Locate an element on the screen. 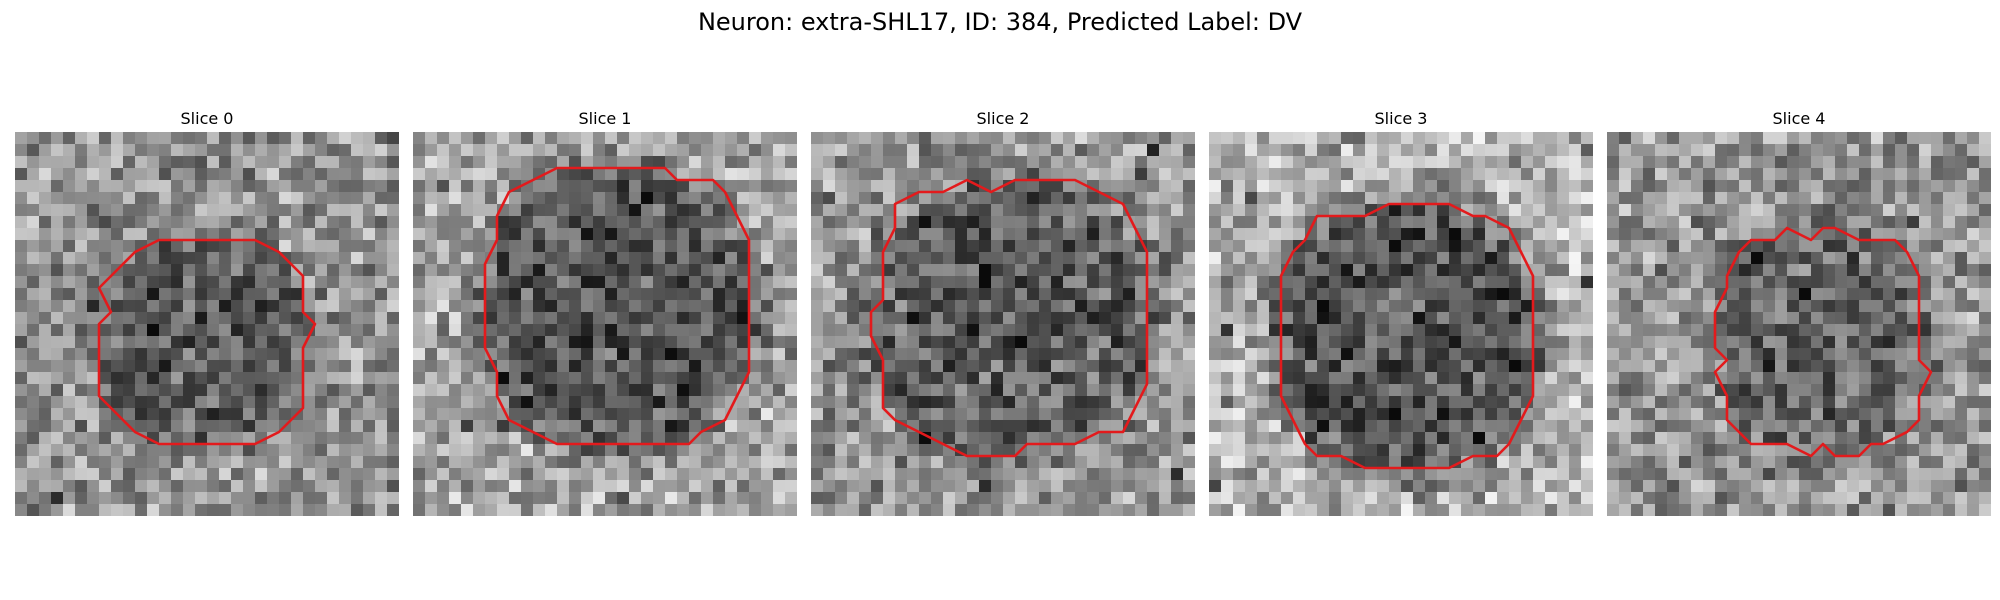 This screenshot has width=2000, height=600. slice-title: Slice 2 is located at coordinates (1003, 118).